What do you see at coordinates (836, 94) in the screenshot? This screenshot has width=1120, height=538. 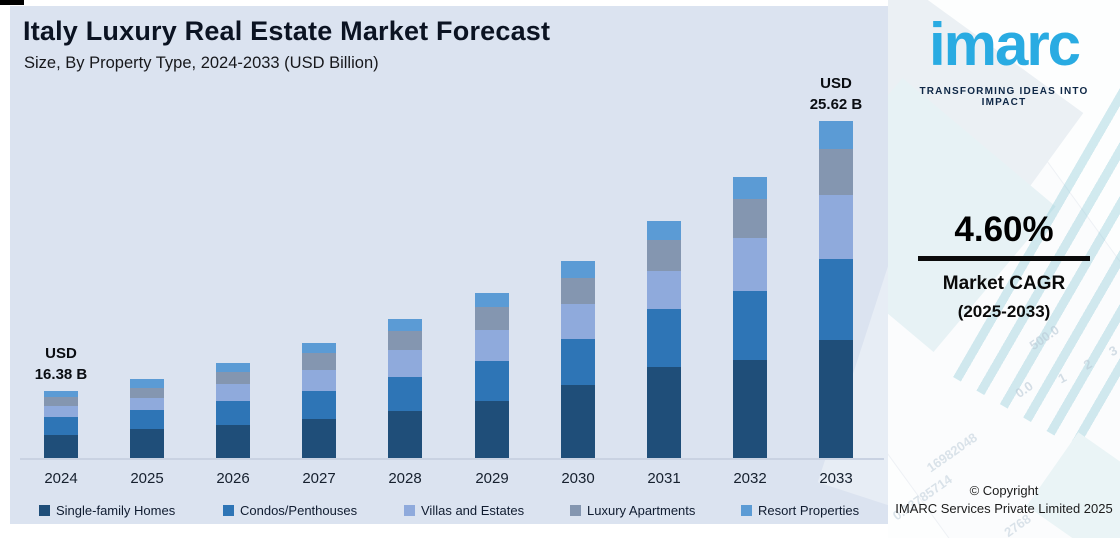 I see `bar-value-label-2033: USD 25.62 B` at bounding box center [836, 94].